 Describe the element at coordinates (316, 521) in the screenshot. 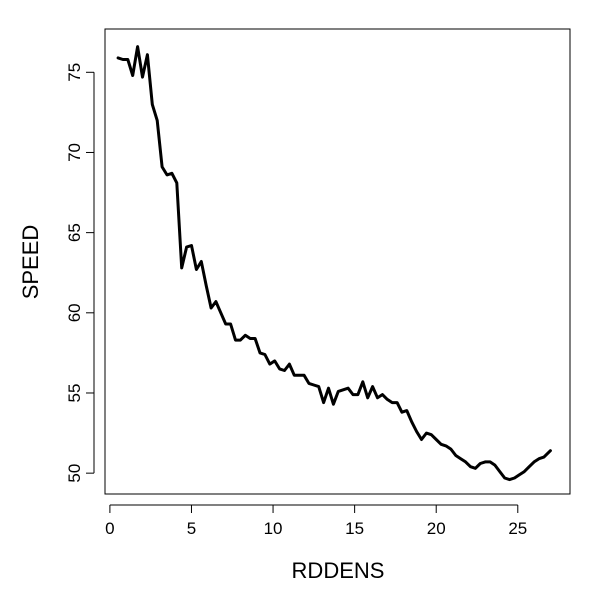

I see `x-axis: 0 5 10 15 20 25` at that location.